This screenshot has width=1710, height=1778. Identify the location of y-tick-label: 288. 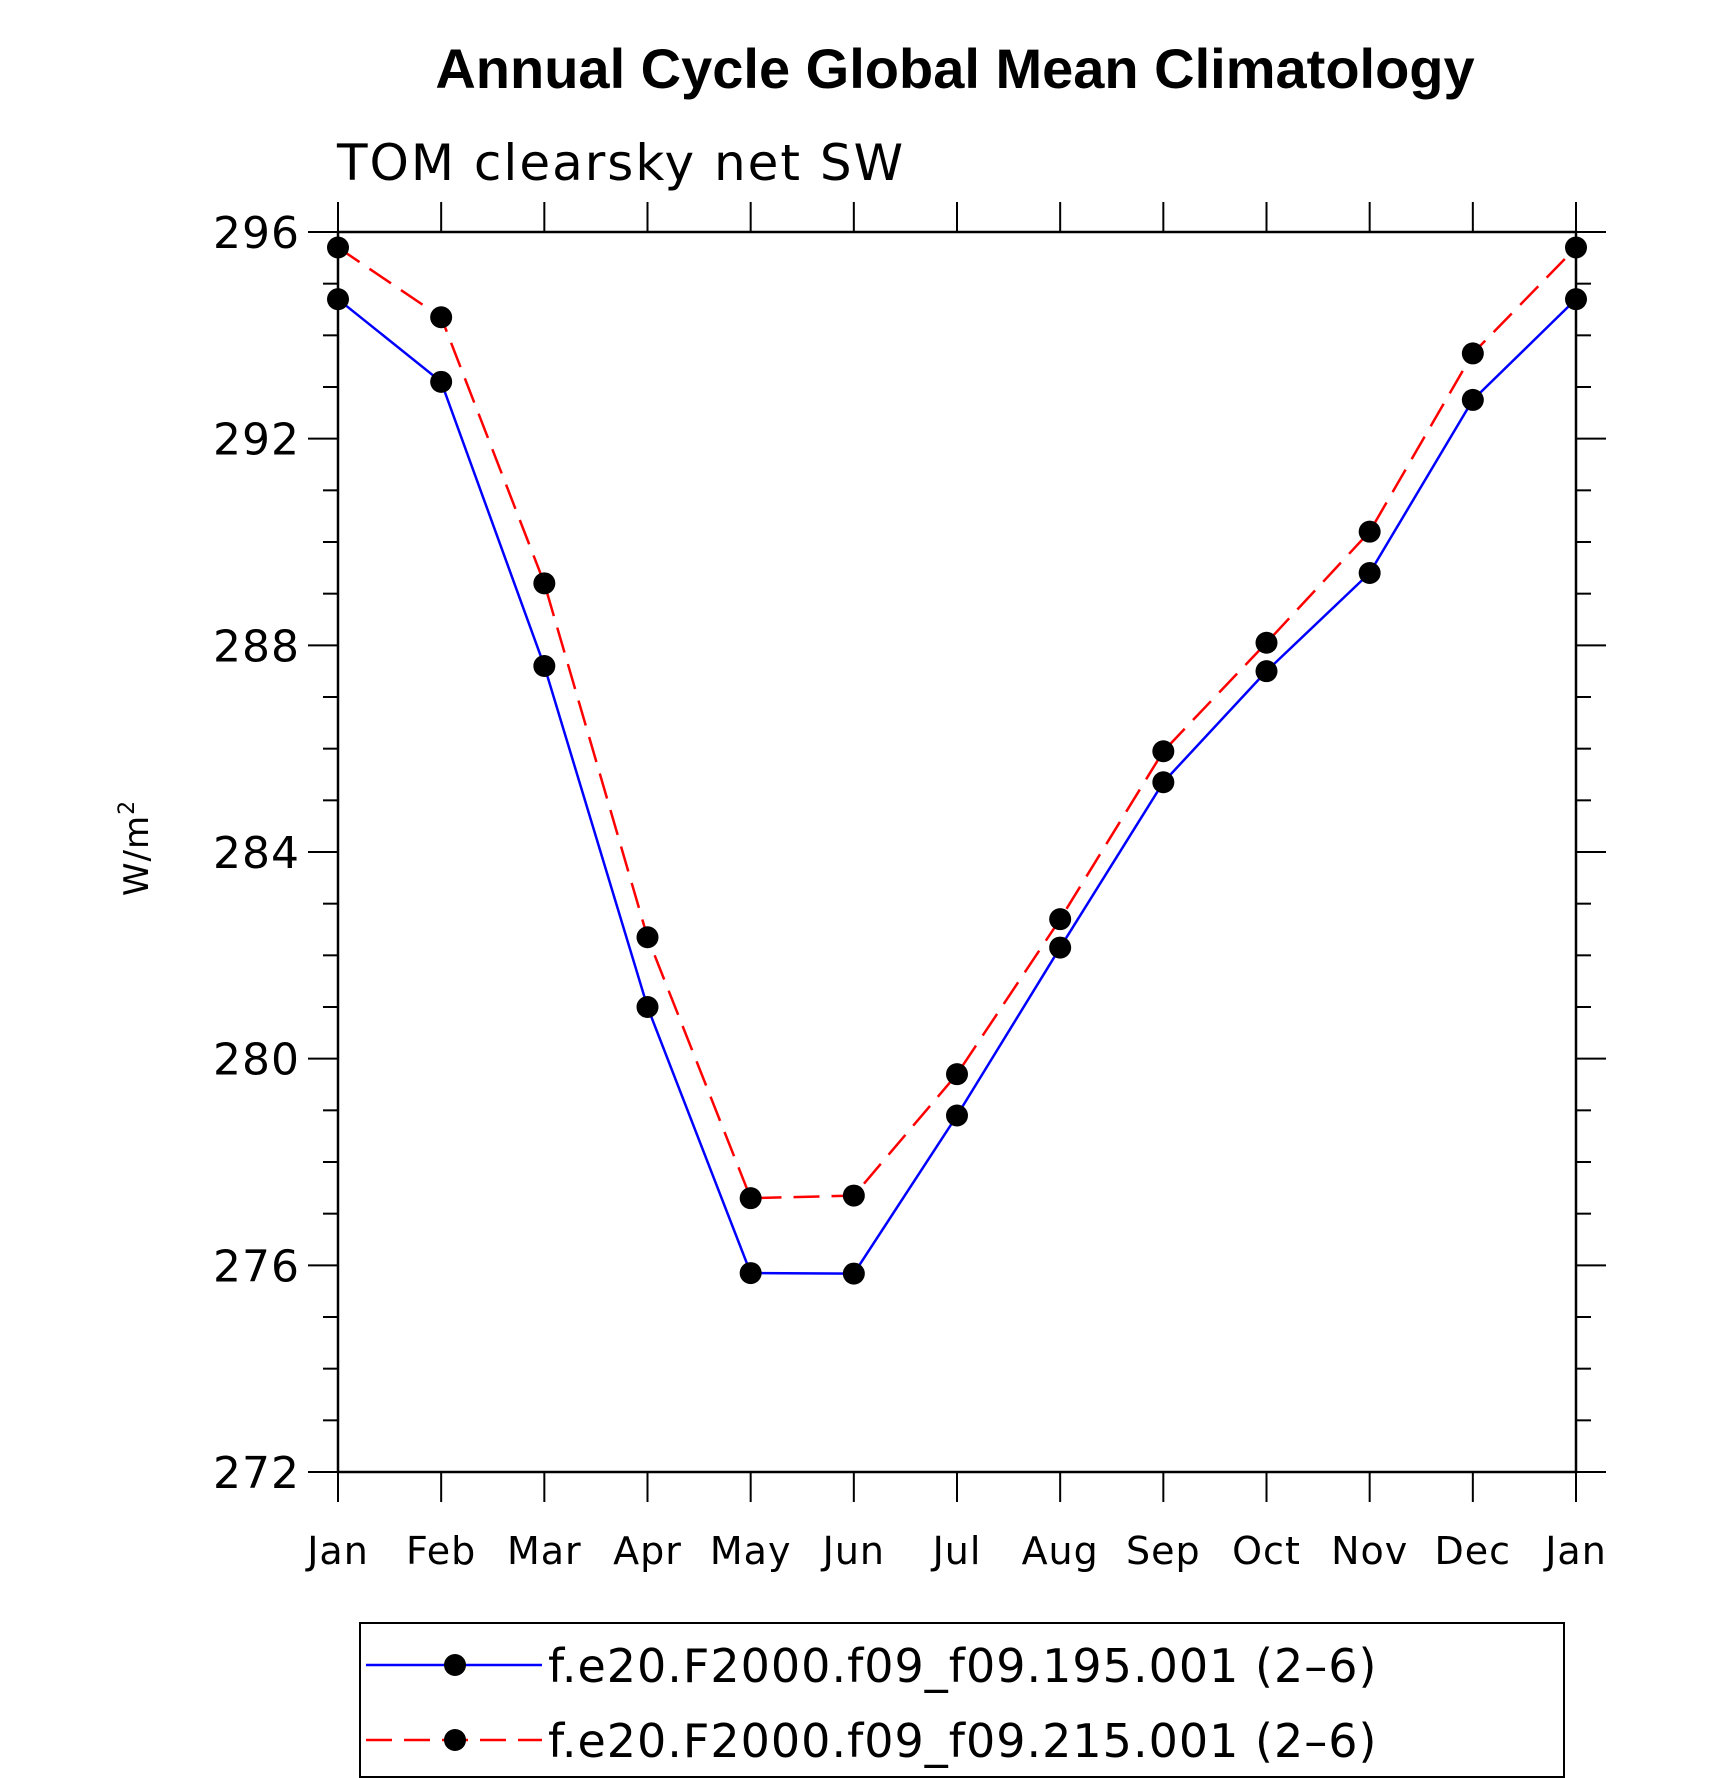
(256, 646).